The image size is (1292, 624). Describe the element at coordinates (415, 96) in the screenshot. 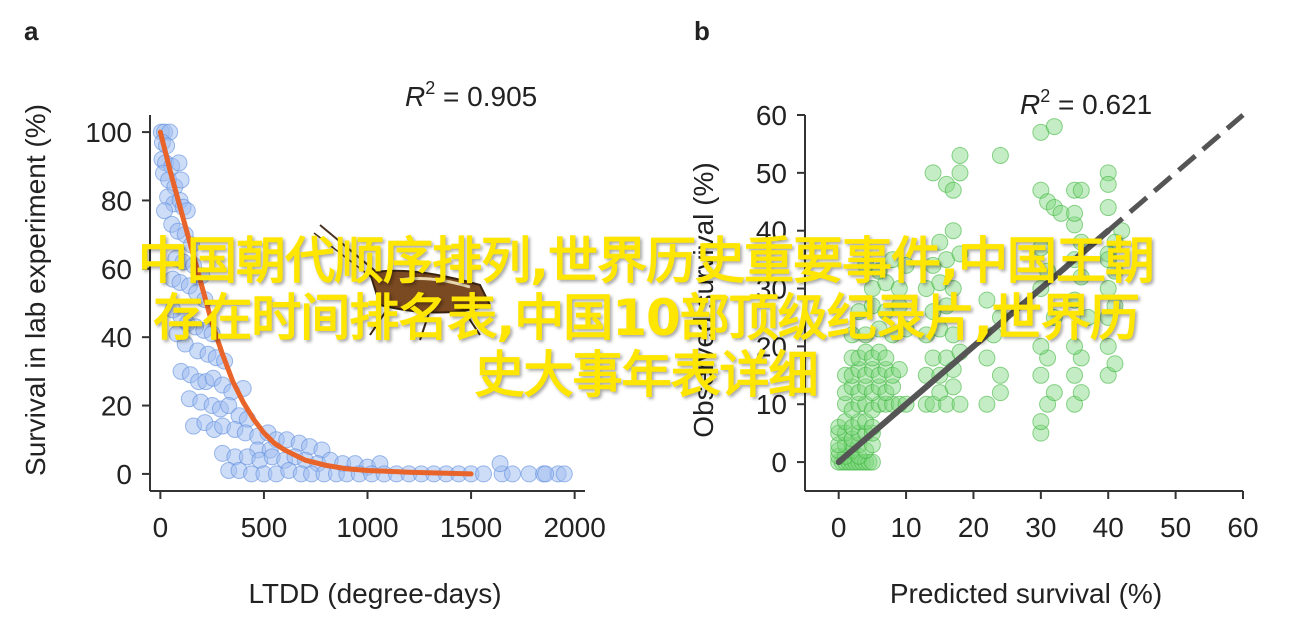

I see `panel-a-r2-symbol: R` at that location.